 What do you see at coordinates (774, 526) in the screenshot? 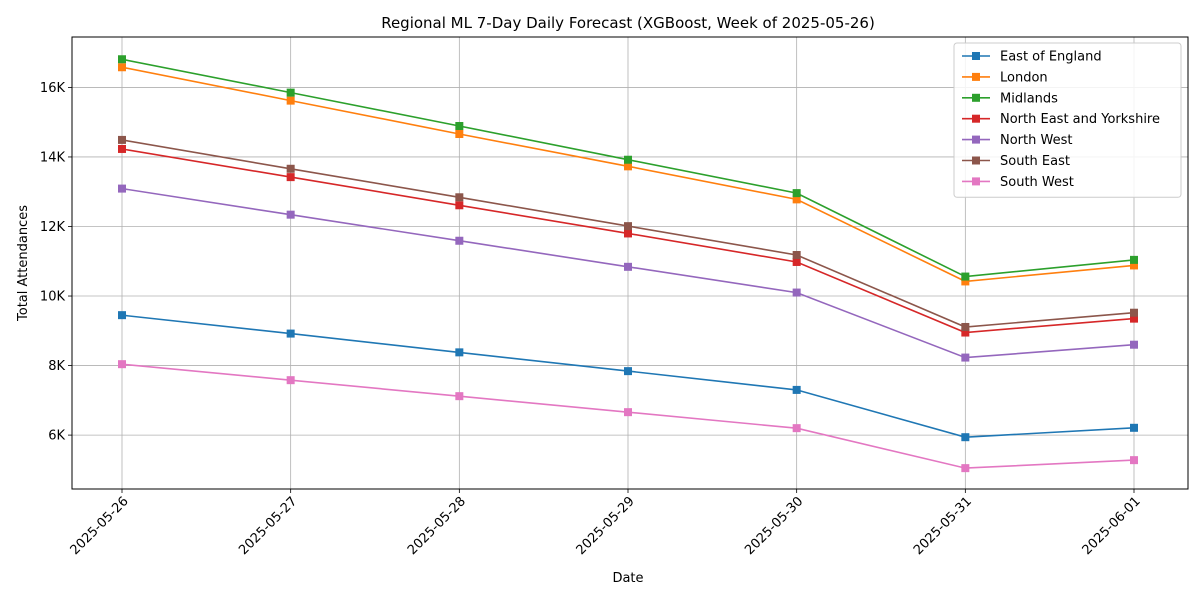
I see `x-tick-label: 2025-05-30` at bounding box center [774, 526].